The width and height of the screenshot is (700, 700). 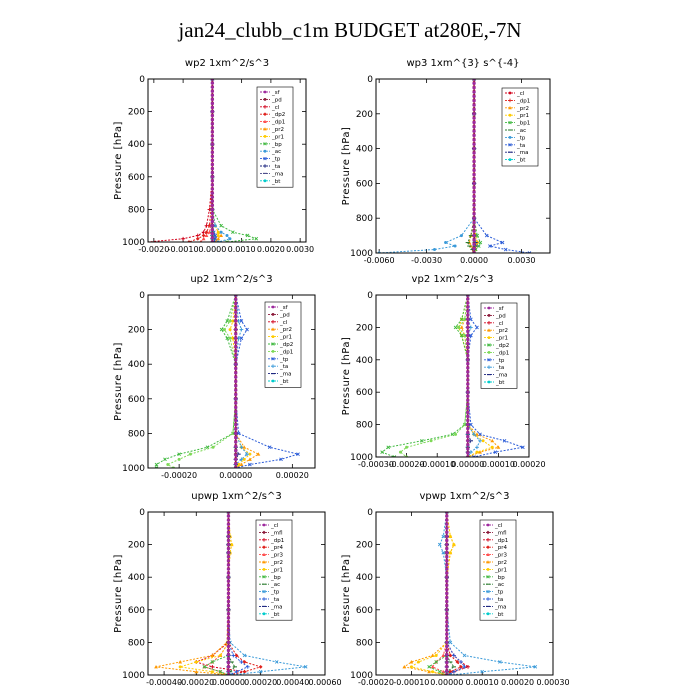 What do you see at coordinates (283, 367) in the screenshot?
I see `legend-label: _ta` at bounding box center [283, 367].